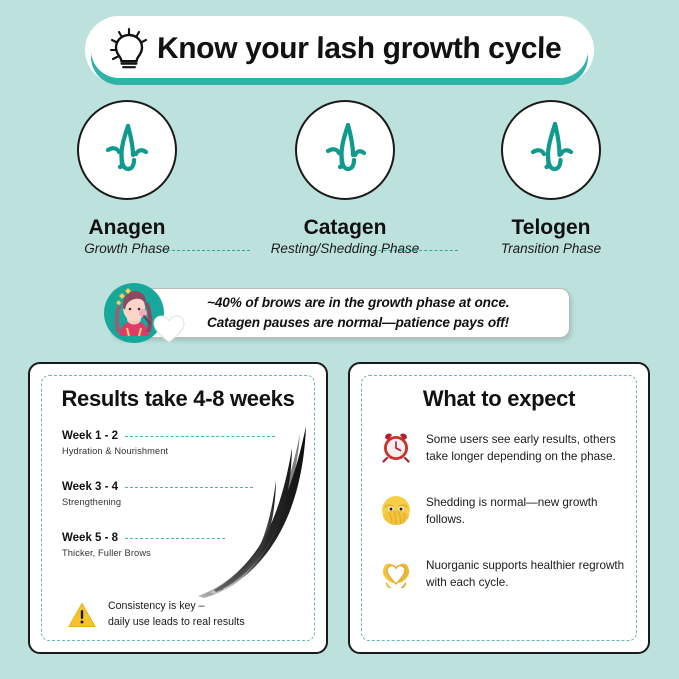 This screenshot has width=679, height=679. I want to click on warning-triangle-icon, so click(82, 615).